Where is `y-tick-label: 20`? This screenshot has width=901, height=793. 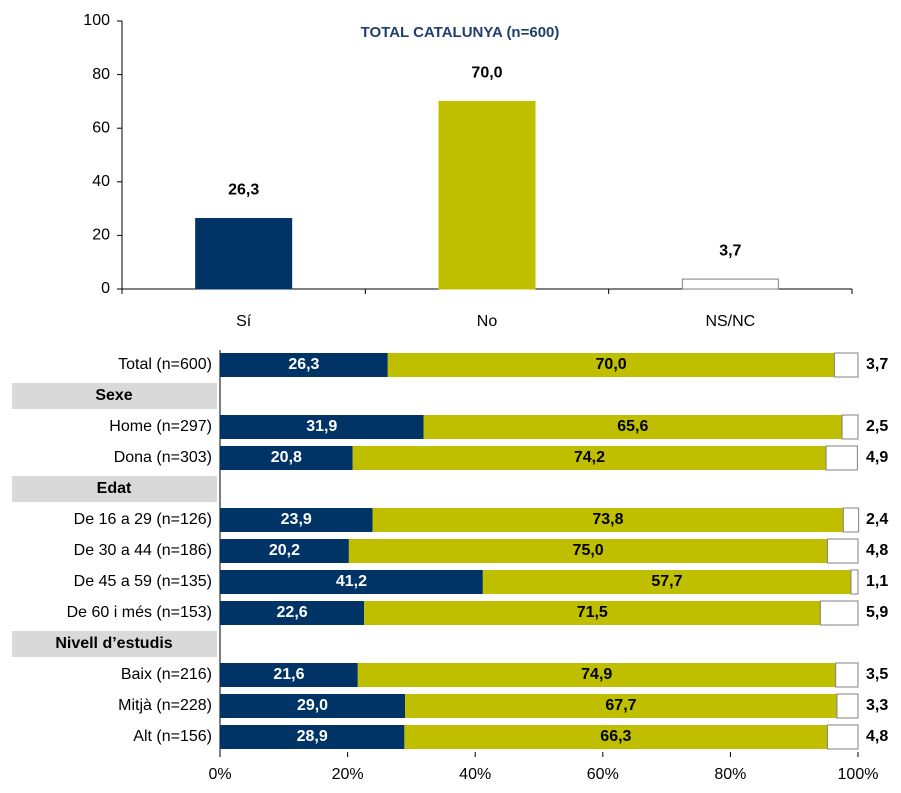 y-tick-label: 20 is located at coordinates (101, 235).